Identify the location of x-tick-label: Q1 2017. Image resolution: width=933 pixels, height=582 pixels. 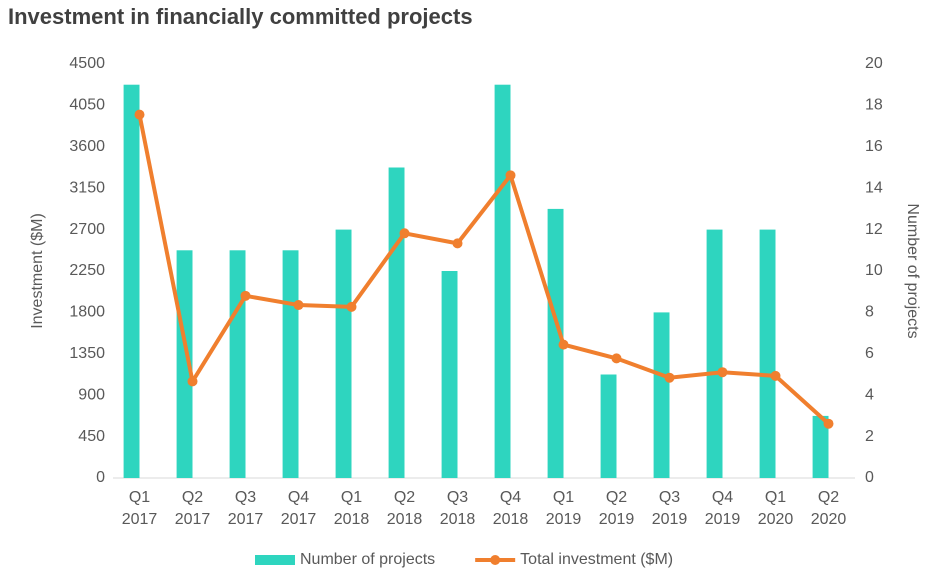
(140, 508).